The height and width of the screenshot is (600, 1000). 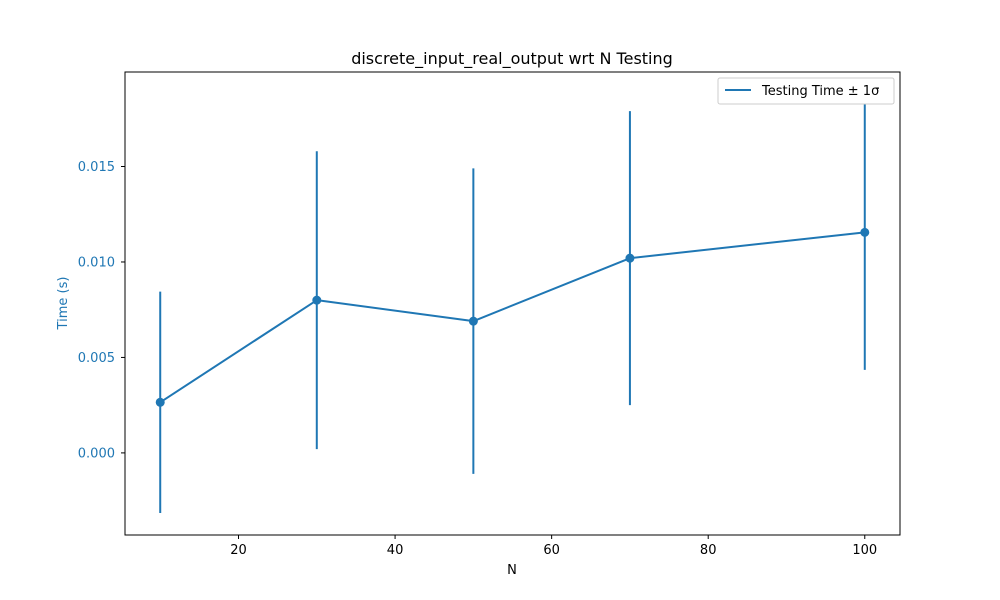 What do you see at coordinates (395, 550) in the screenshot?
I see `x-tick-label: 40` at bounding box center [395, 550].